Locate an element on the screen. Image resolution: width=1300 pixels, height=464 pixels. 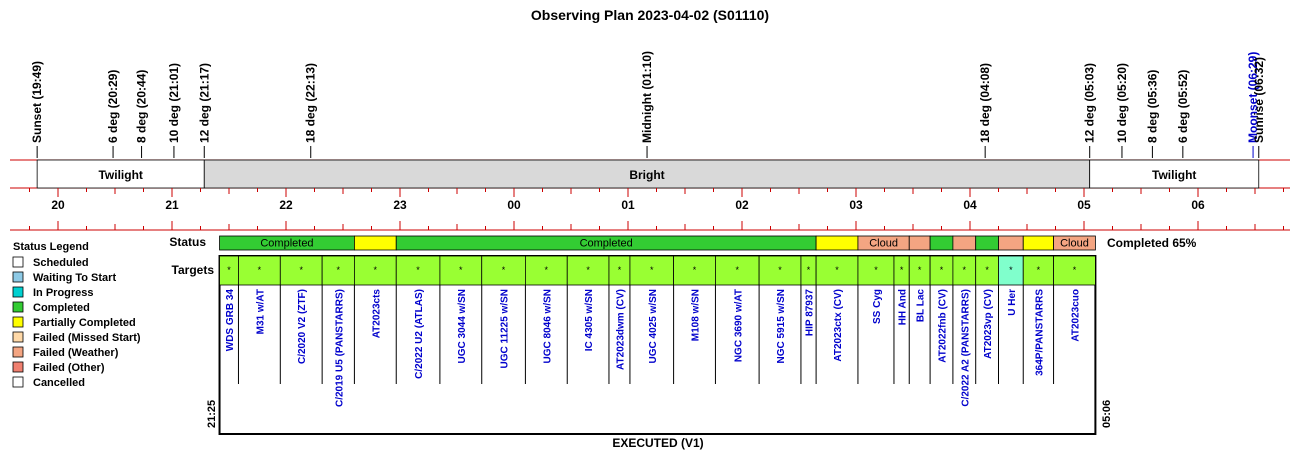
time-axis: 20 21 22 23 00 01 02 03 04 05 06 is located at coordinates (650, 209).